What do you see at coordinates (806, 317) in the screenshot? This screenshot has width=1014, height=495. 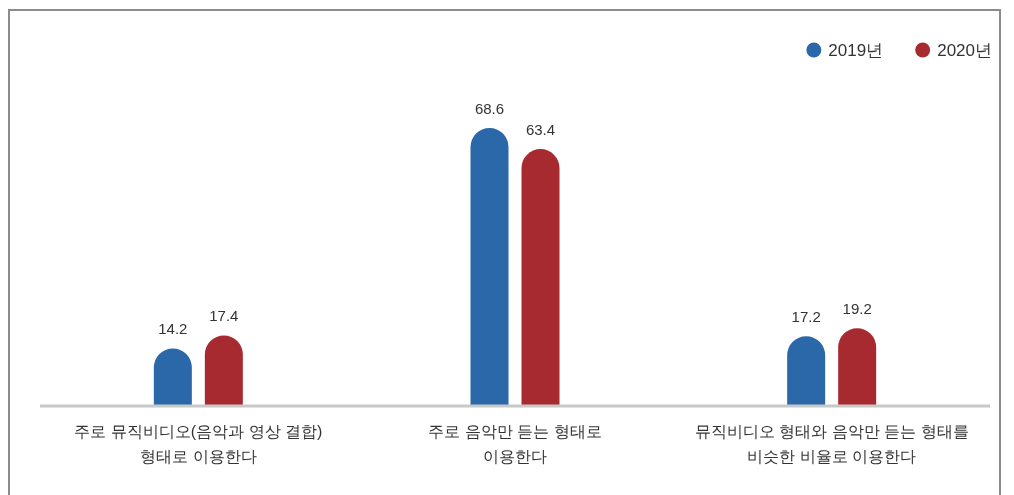 I see `data-label: 17.2` at bounding box center [806, 317].